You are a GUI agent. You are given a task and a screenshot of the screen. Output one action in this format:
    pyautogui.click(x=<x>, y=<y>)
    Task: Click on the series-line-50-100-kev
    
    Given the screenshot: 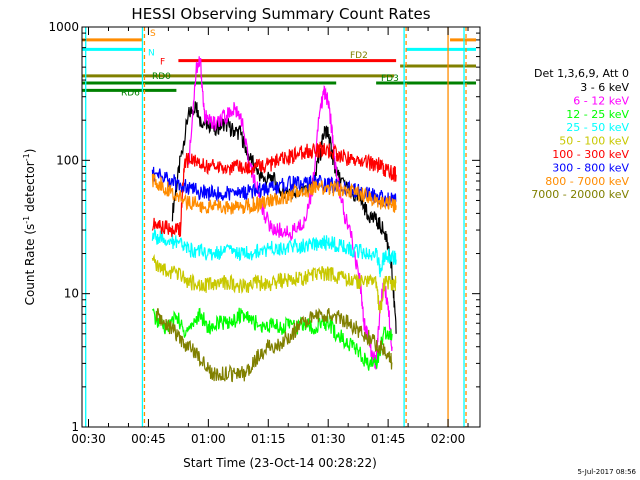 What is the action you would take?
    pyautogui.click(x=274, y=283)
    